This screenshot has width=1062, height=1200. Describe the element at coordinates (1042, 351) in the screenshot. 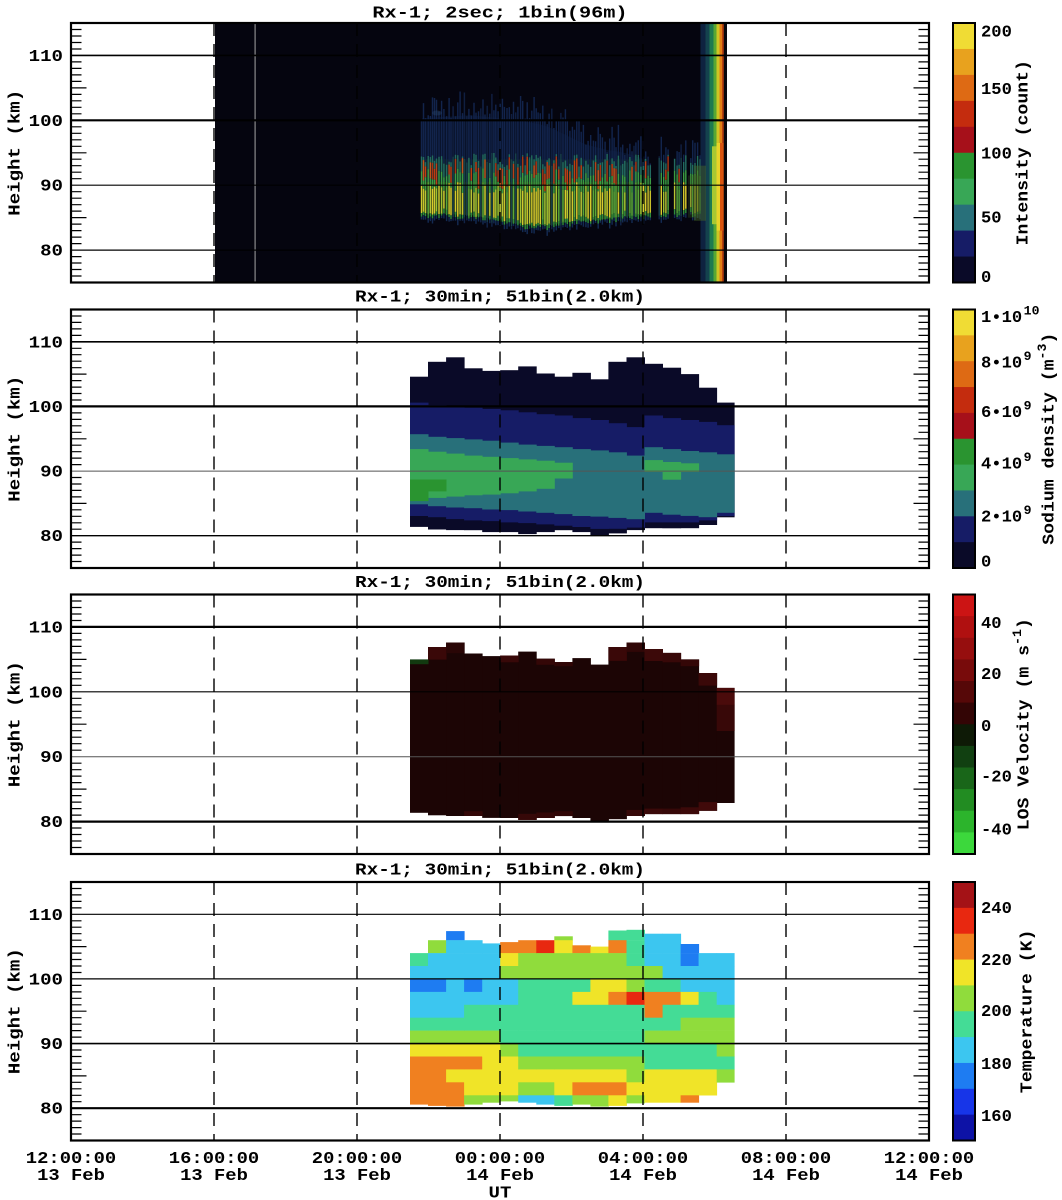

I see `svg-text: -3` at that location.